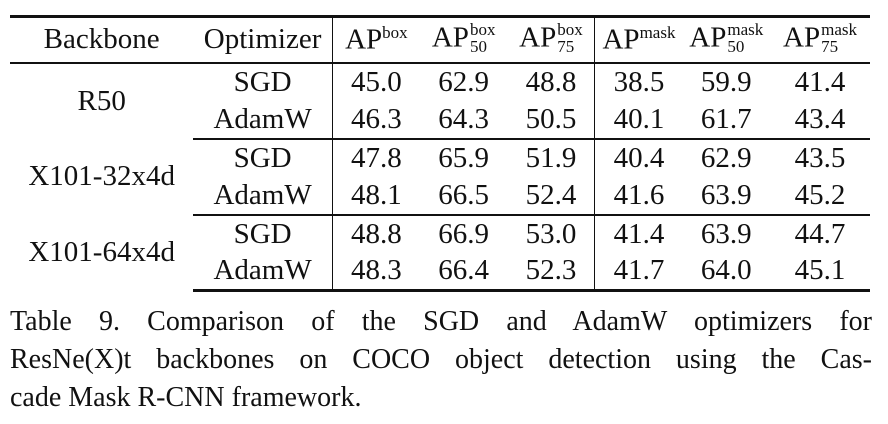  I want to click on header-ap75-mask-base: AP, so click(802, 37).